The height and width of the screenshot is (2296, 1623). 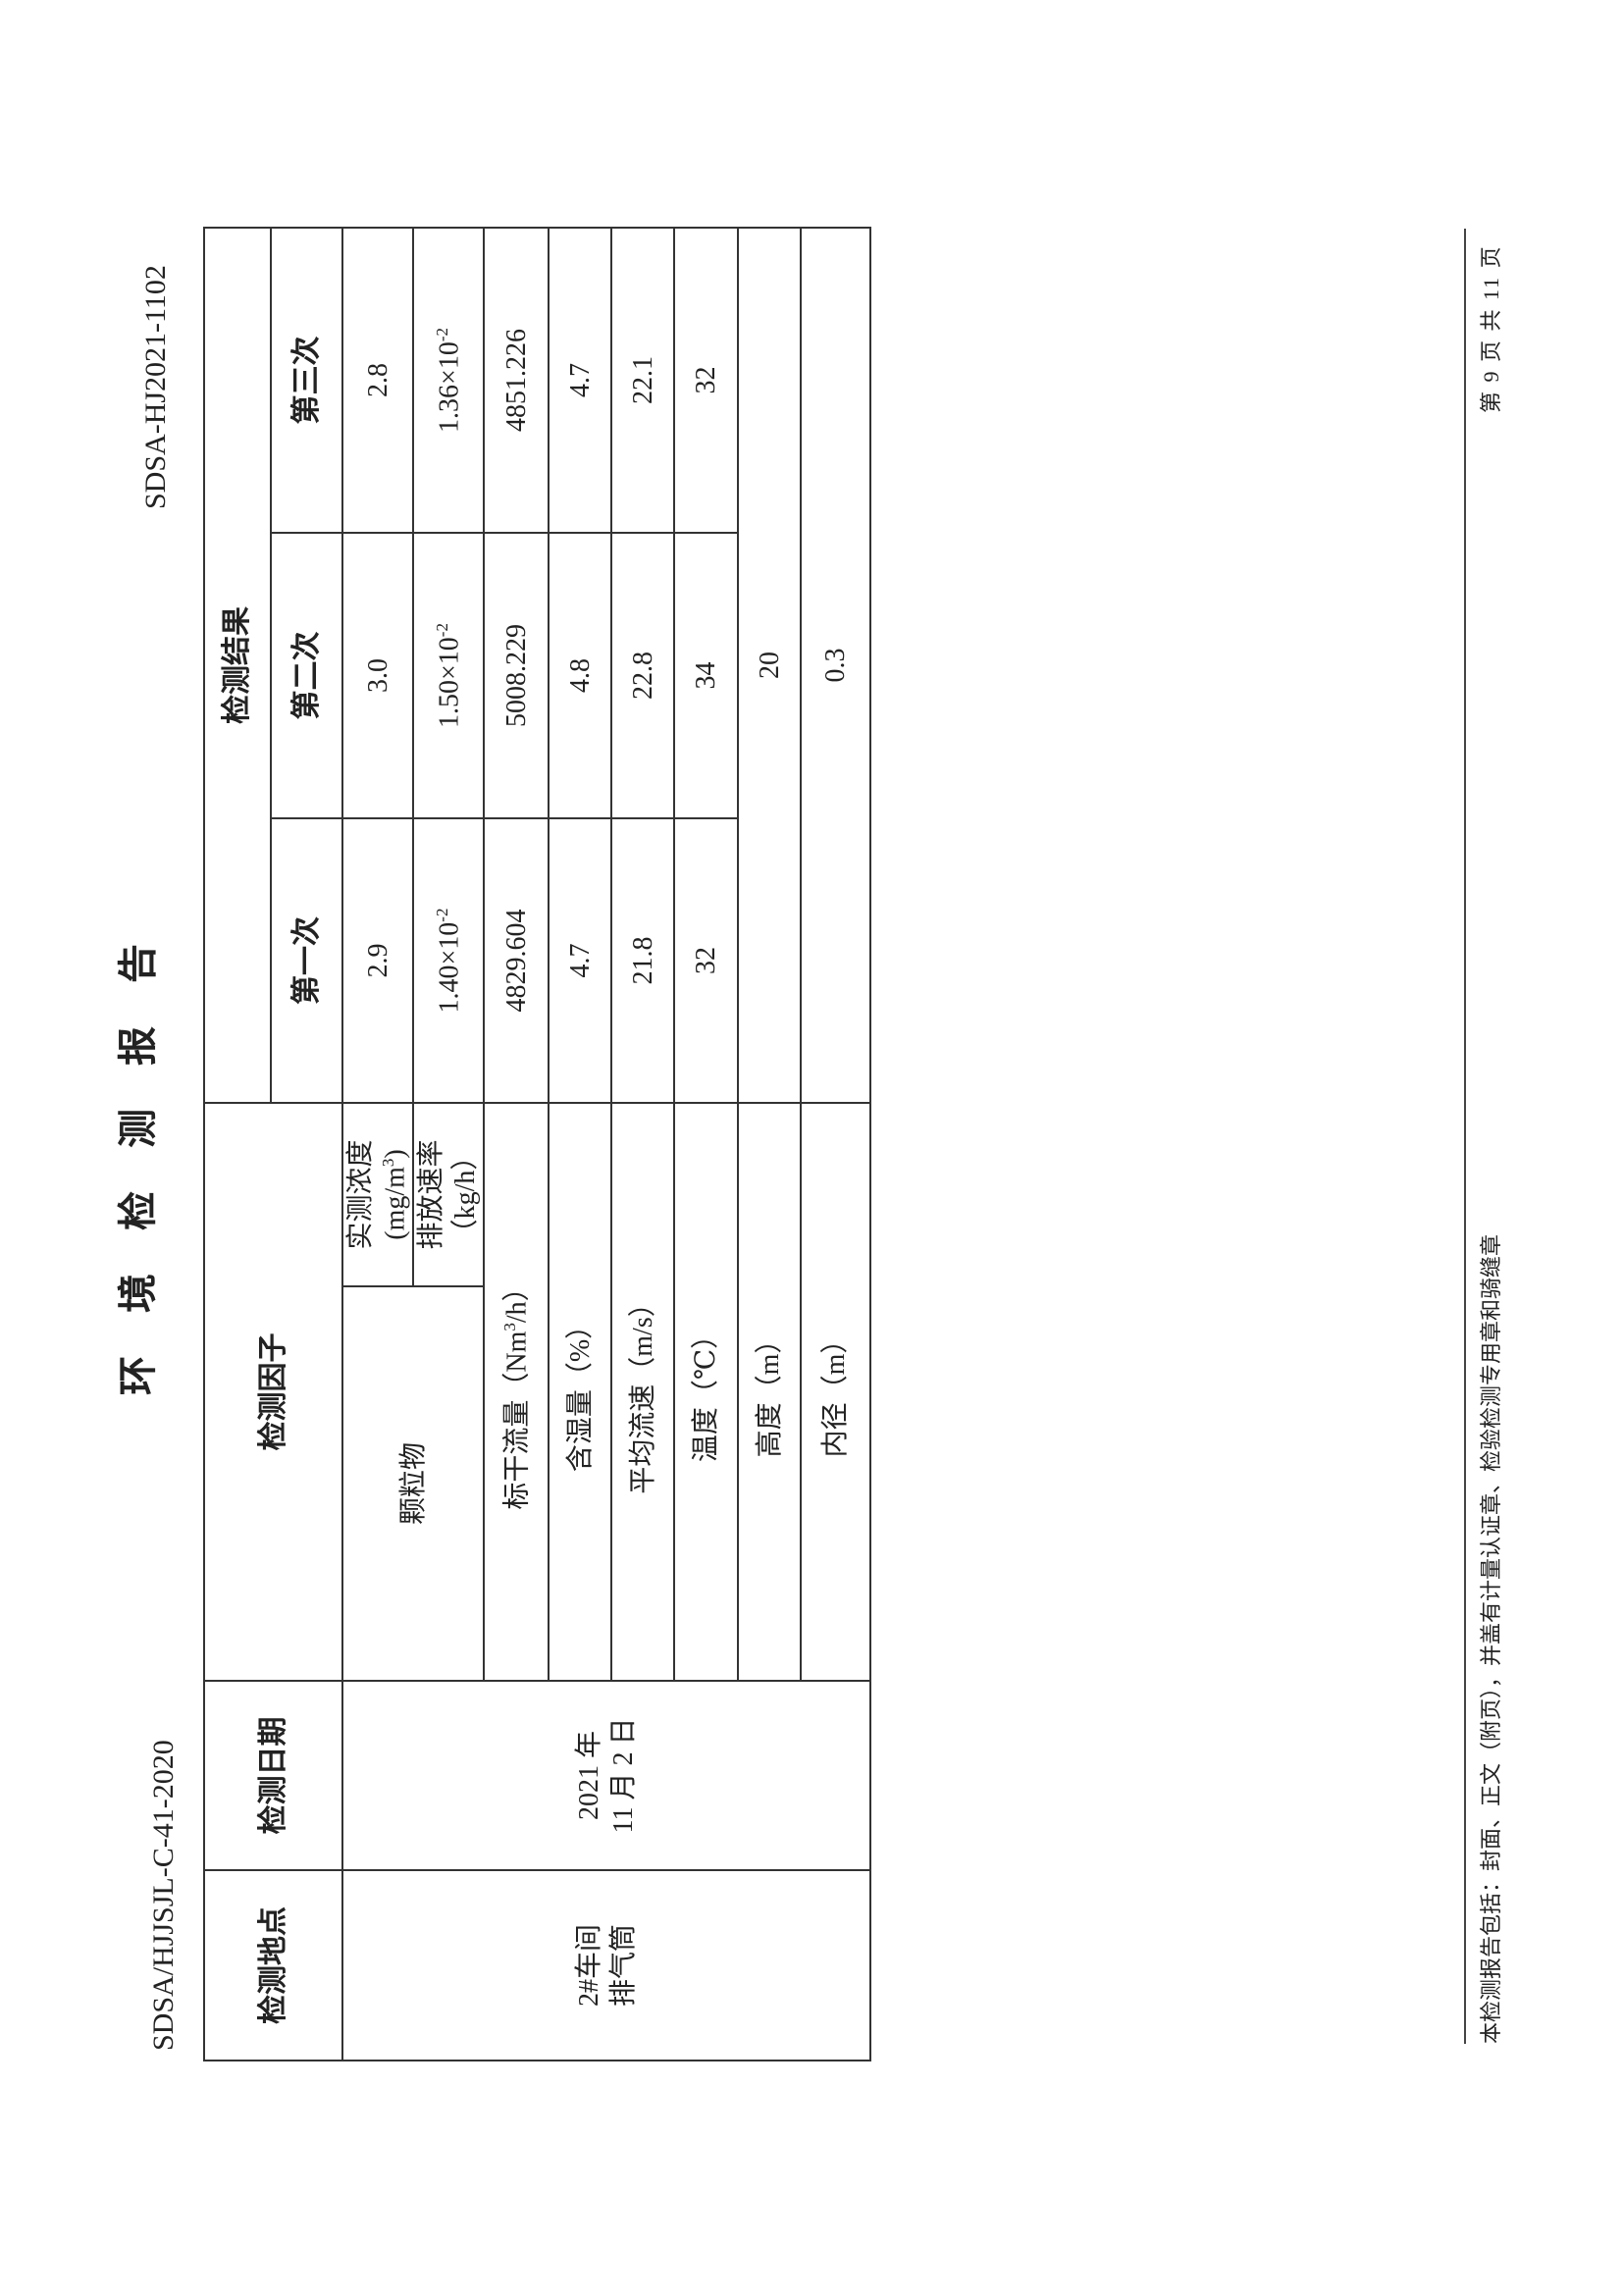 What do you see at coordinates (516, 1299) in the screenshot?
I see `factor-label-end: /h）` at bounding box center [516, 1299].